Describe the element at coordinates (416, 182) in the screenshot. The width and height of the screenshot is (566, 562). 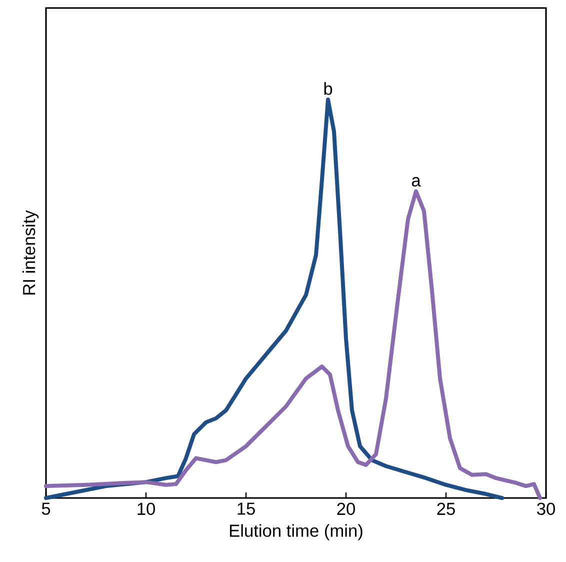
I see `annotation: a` at that location.